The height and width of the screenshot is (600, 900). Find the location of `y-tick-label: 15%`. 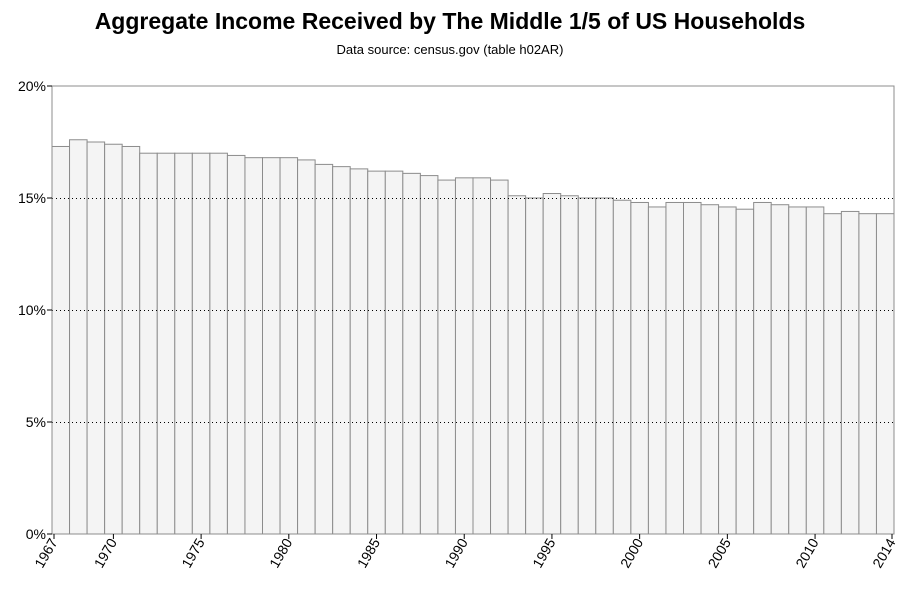

y-tick-label: 15% is located at coordinates (32, 198).